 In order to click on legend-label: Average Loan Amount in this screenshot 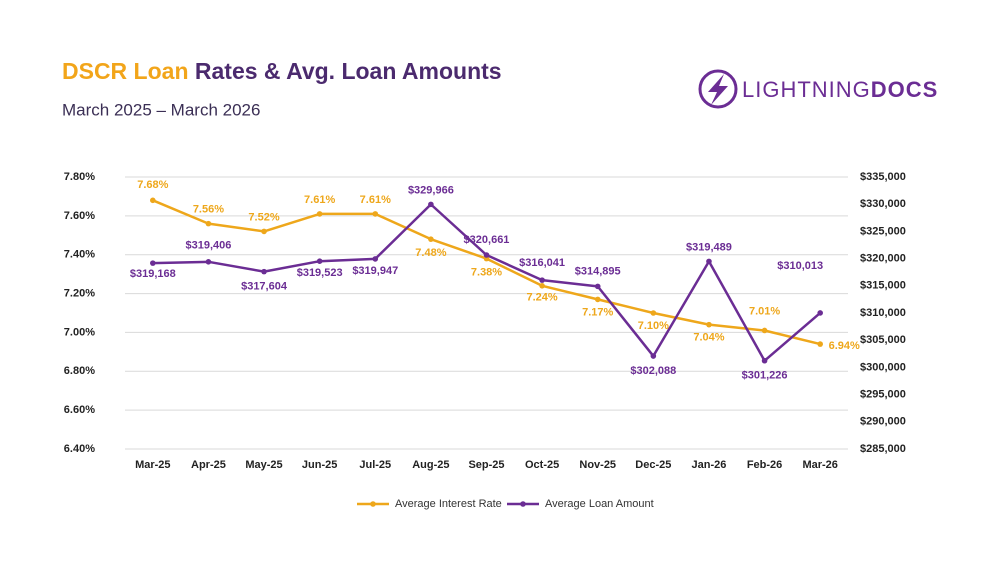, I will do `click(599, 504)`.